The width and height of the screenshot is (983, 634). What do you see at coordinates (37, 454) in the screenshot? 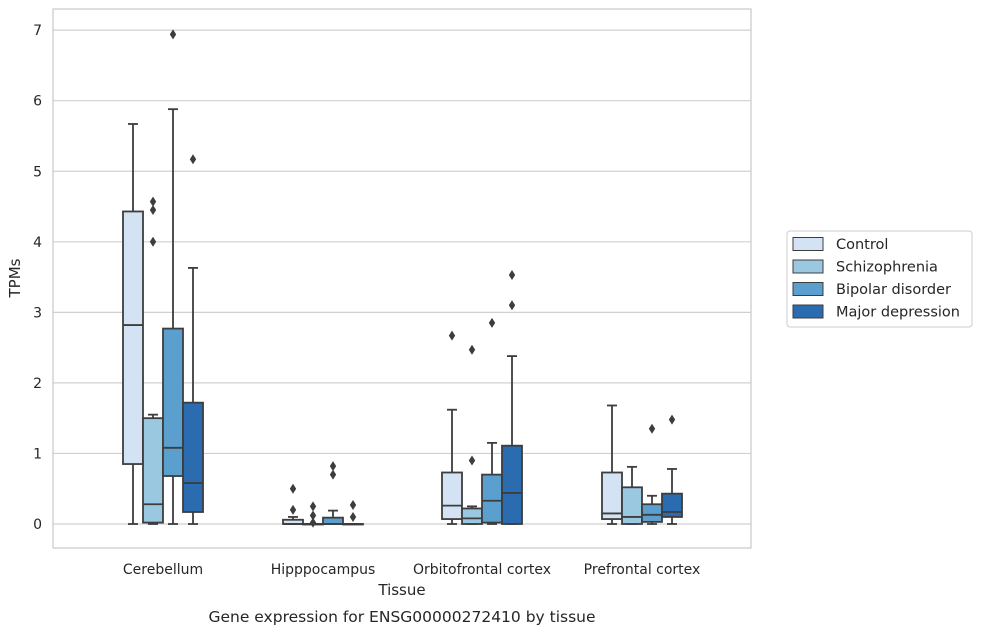
I see `y-tick-label: 1` at bounding box center [37, 454].